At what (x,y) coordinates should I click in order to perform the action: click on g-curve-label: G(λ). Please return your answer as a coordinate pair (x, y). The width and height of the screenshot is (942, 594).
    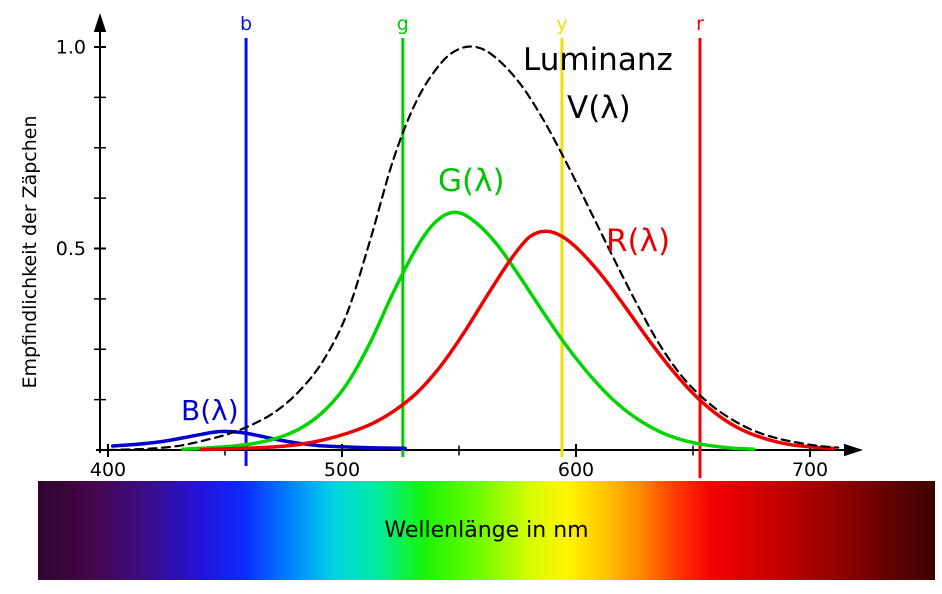
    Looking at the image, I should click on (471, 181).